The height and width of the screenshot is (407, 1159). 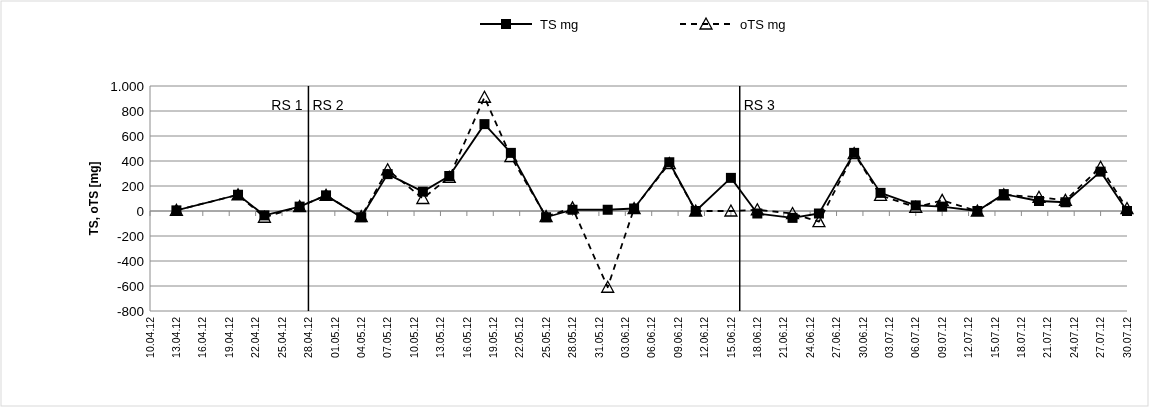 What do you see at coordinates (287, 104) in the screenshot?
I see `annotation: RS 1` at bounding box center [287, 104].